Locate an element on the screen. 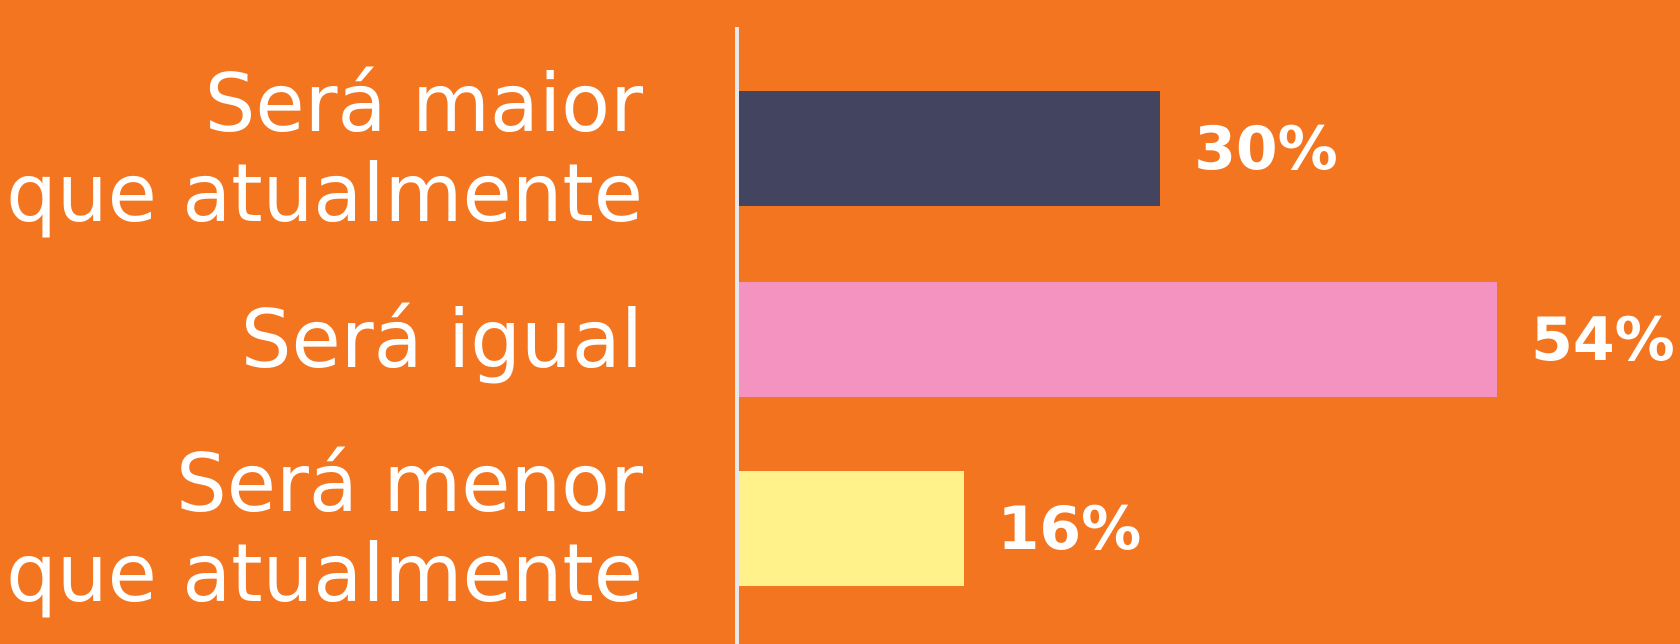 The height and width of the screenshot is (644, 1680). value-label: 54% is located at coordinates (1603, 339).